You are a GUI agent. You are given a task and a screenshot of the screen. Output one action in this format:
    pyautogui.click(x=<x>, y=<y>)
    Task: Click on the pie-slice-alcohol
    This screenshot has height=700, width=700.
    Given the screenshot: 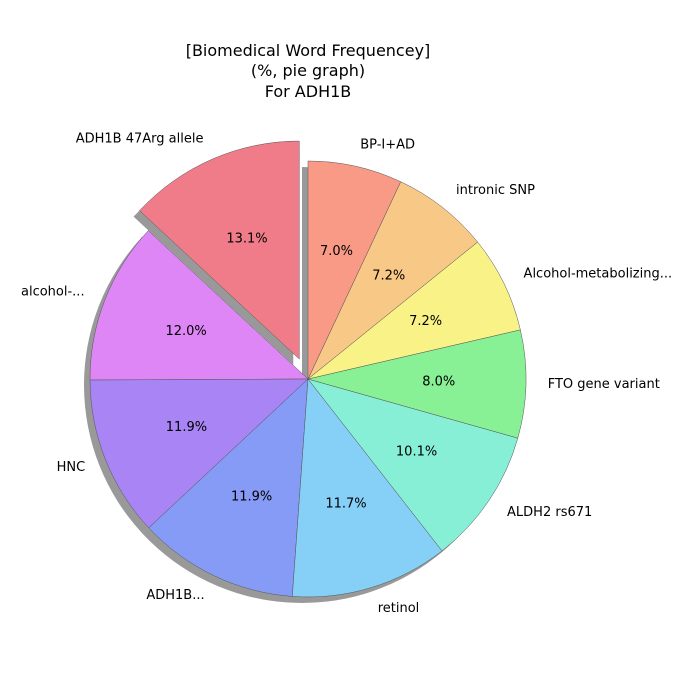 What is the action you would take?
    pyautogui.click(x=199, y=305)
    